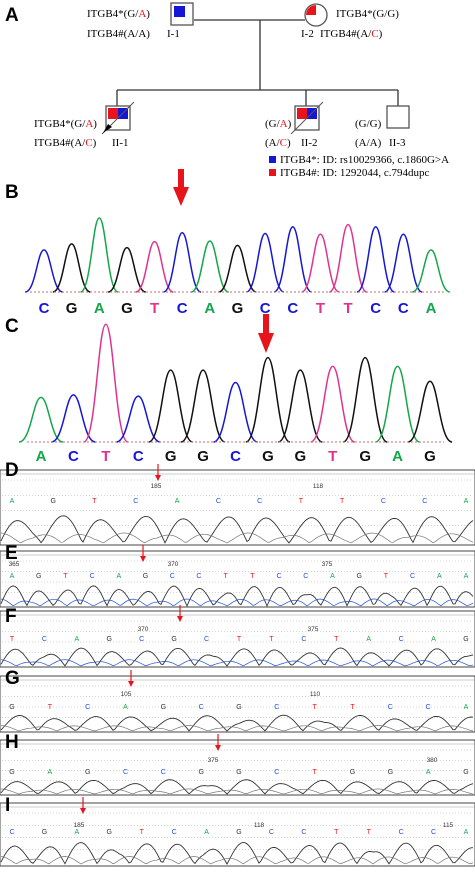  What do you see at coordinates (237, 538) in the screenshot?
I see `panel-d-waveform-secondary` at bounding box center [237, 538].